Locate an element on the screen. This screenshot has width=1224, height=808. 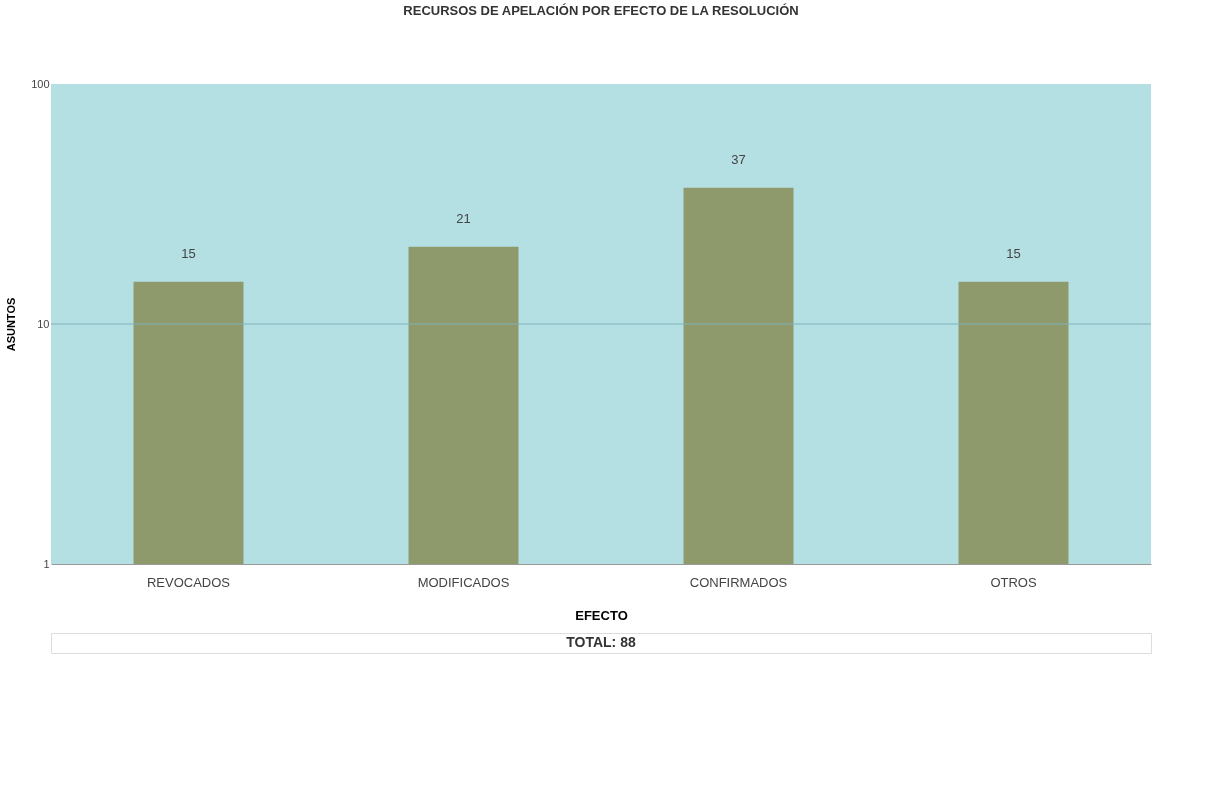
x-tick-label: MODIFICADOS is located at coordinates (463, 582).